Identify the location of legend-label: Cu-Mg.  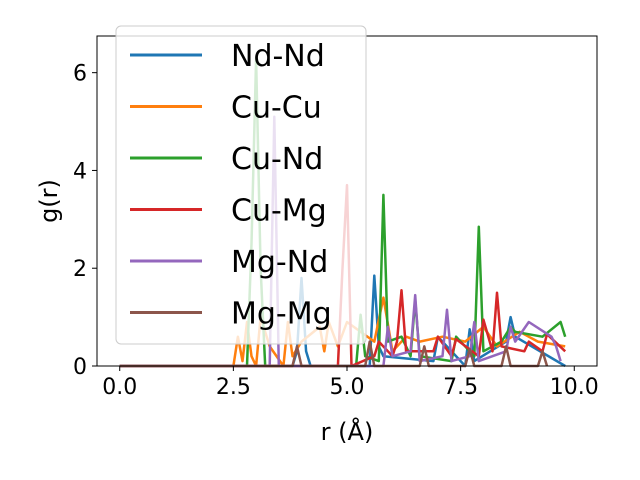
(279, 211).